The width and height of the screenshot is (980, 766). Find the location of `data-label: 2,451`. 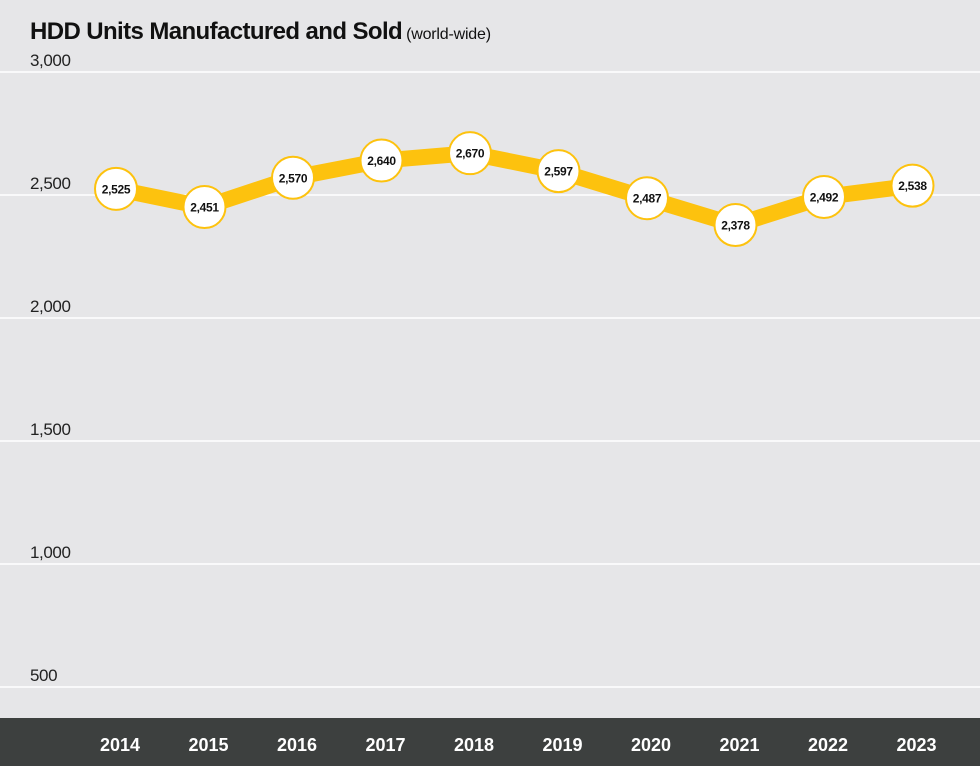

data-label: 2,451 is located at coordinates (204, 208).